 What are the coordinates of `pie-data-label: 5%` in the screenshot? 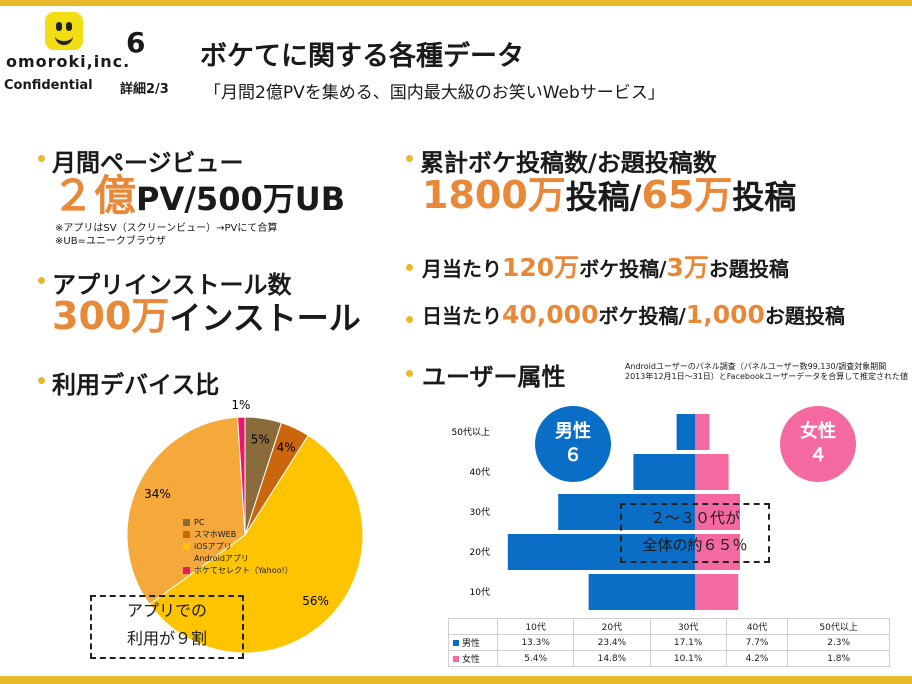 It's located at (260, 439).